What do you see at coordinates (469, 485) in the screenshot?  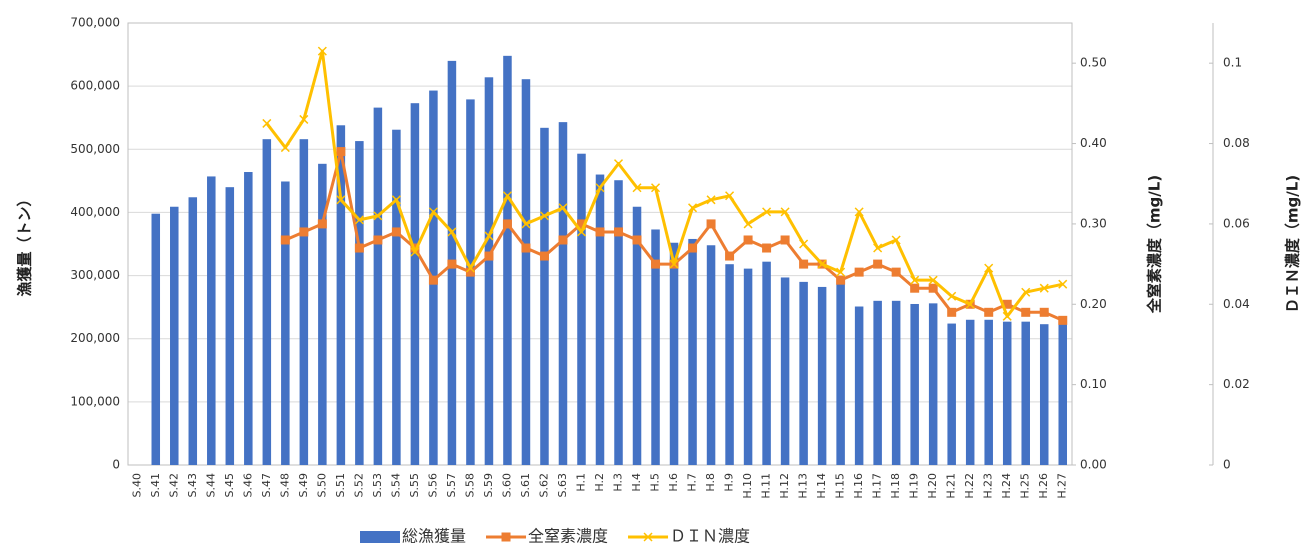 I see `x-tick-label: S.58` at bounding box center [469, 485].